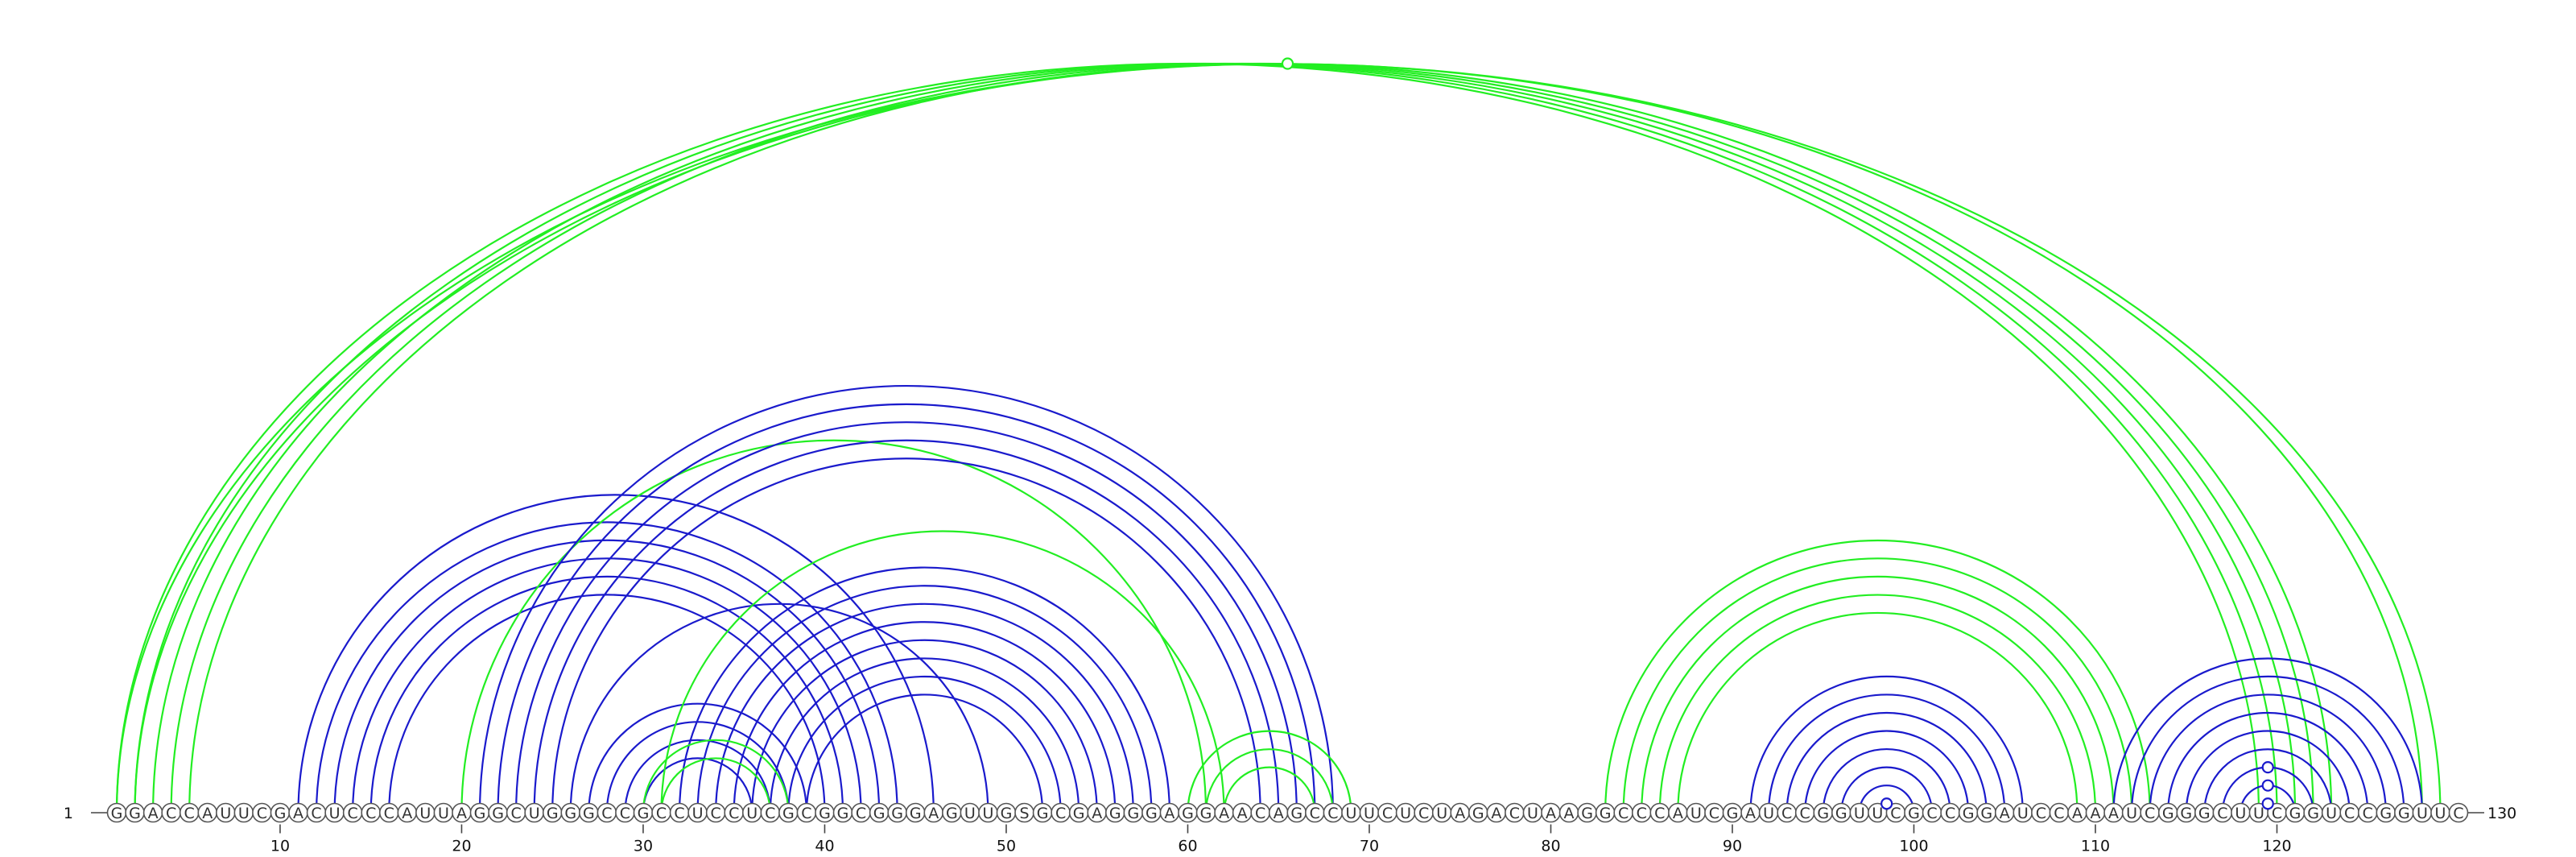 This screenshot has height=857, width=2576. Describe the element at coordinates (2276, 846) in the screenshot. I see `tick-label: 120` at that location.